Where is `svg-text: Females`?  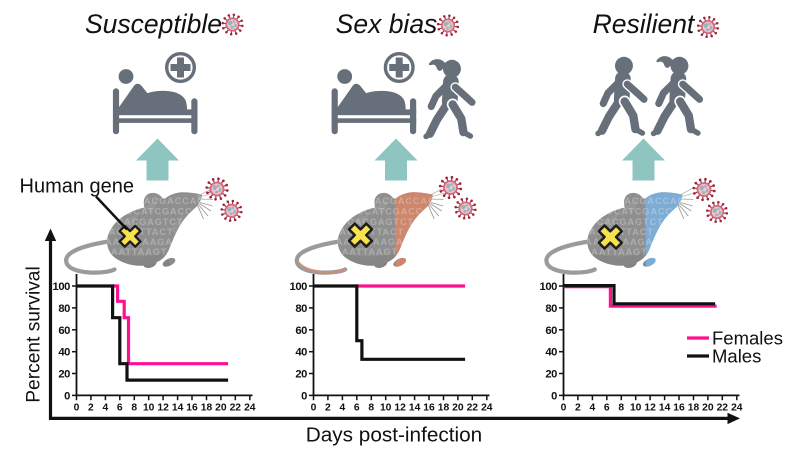 svg-text: Females is located at coordinates (747, 337).